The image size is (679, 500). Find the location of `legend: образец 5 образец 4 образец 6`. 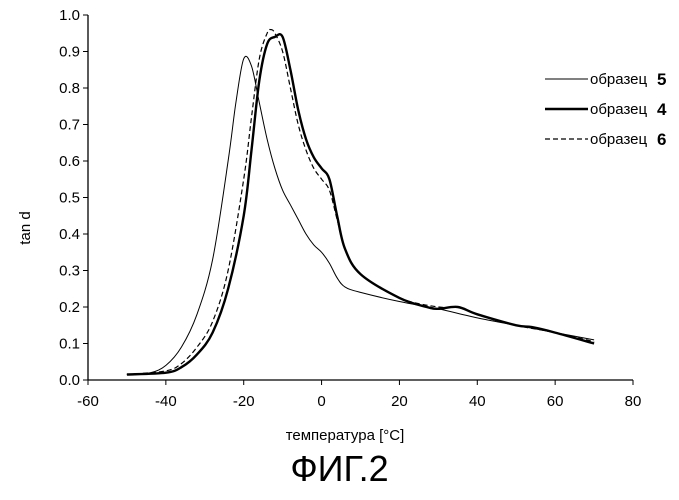

legend: образец 5 образец 4 образец 6 is located at coordinates (606, 109).